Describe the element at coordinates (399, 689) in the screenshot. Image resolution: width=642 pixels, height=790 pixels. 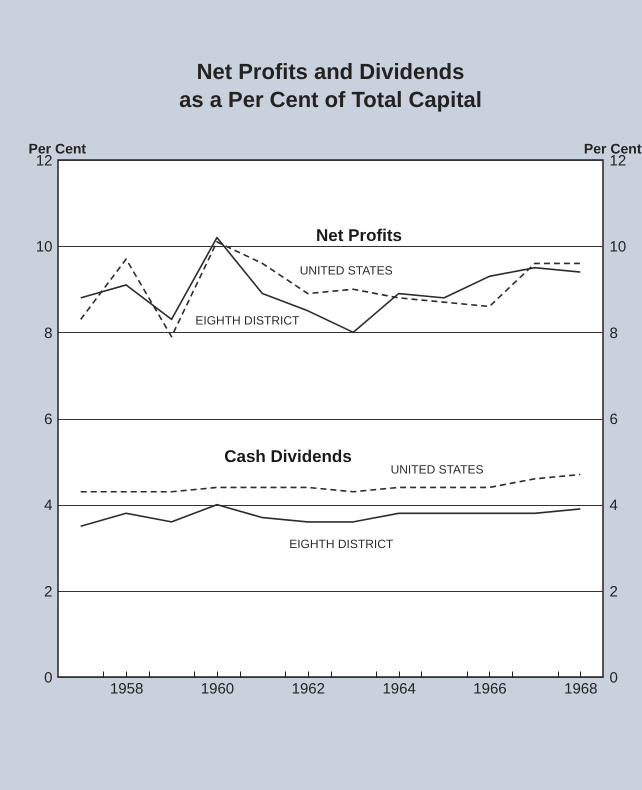
I see `x-tick-label: 1964` at that location.